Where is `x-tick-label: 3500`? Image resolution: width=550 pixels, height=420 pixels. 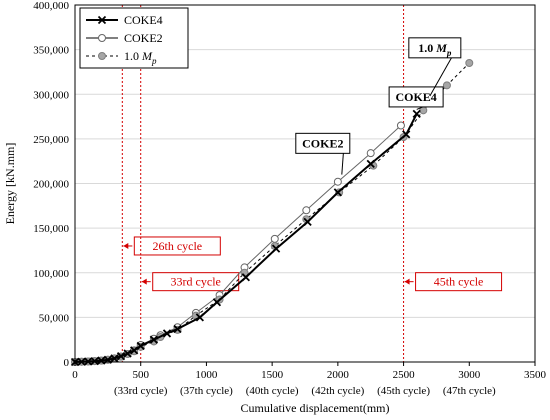 x-tick-label: 3500 is located at coordinates (535, 375).